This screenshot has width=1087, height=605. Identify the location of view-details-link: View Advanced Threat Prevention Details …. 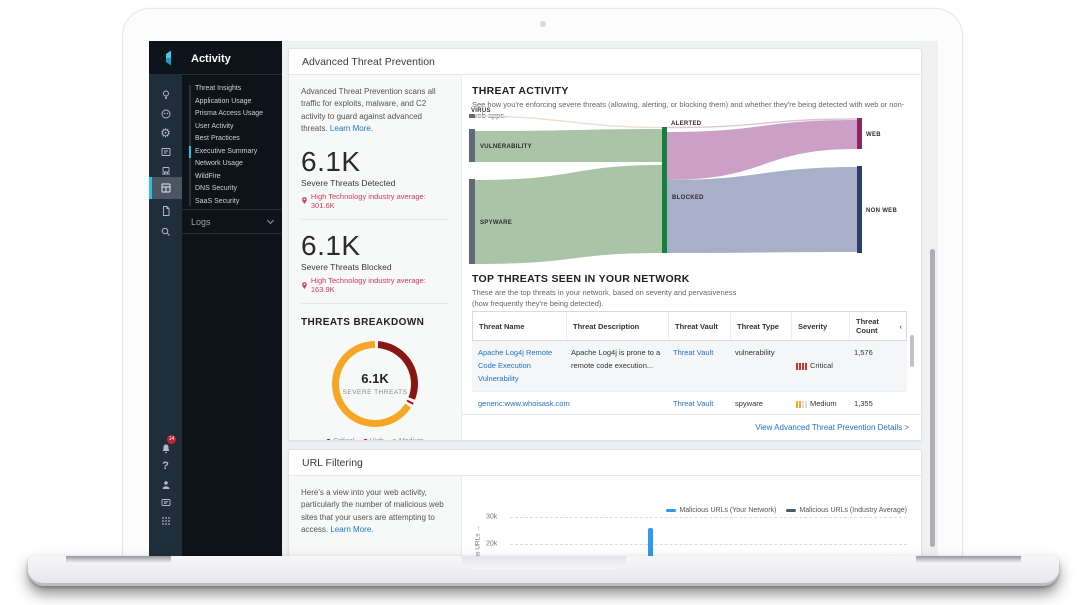
(832, 427).